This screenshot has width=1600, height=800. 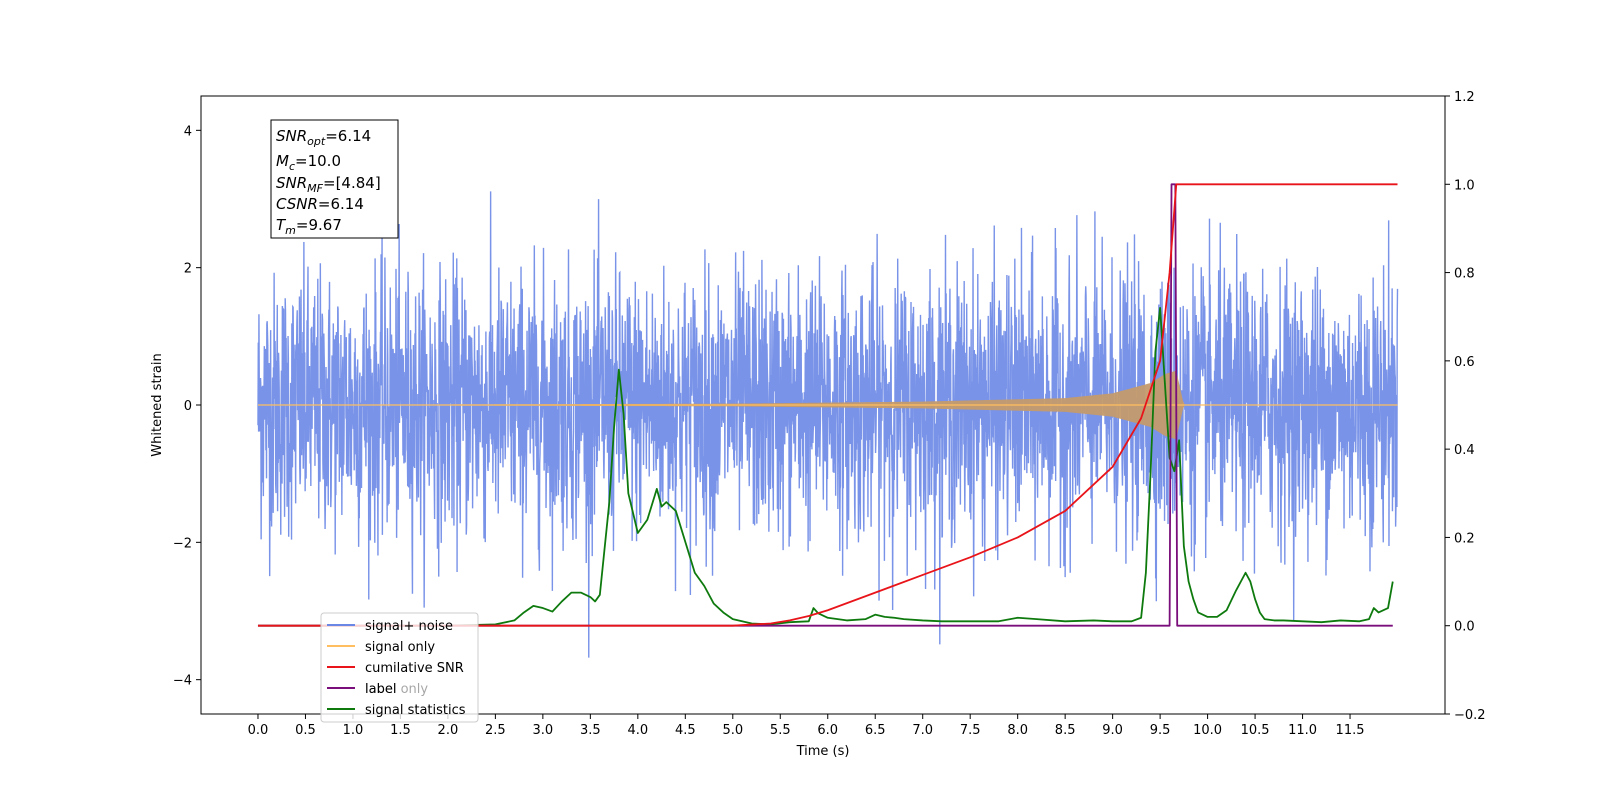 What do you see at coordinates (1464, 450) in the screenshot?
I see `y-right-tick-label: 0.4` at bounding box center [1464, 450].